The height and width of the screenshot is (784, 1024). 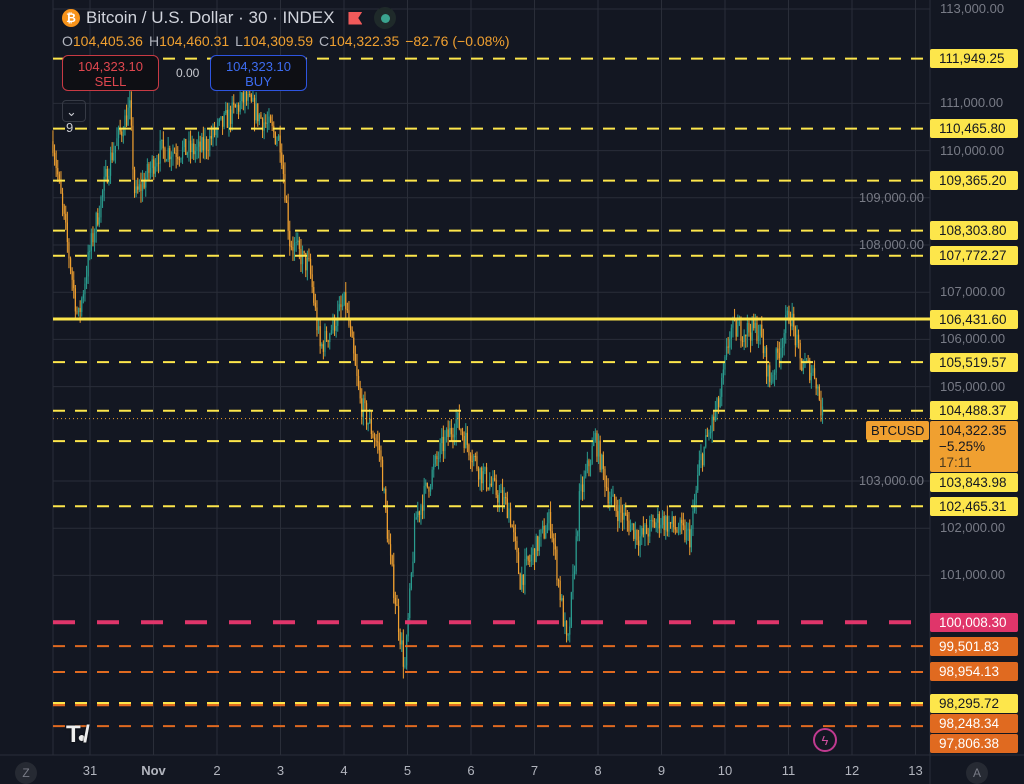 What do you see at coordinates (974, 59) in the screenshot?
I see `price-line-label: 111,949.25` at bounding box center [974, 59].